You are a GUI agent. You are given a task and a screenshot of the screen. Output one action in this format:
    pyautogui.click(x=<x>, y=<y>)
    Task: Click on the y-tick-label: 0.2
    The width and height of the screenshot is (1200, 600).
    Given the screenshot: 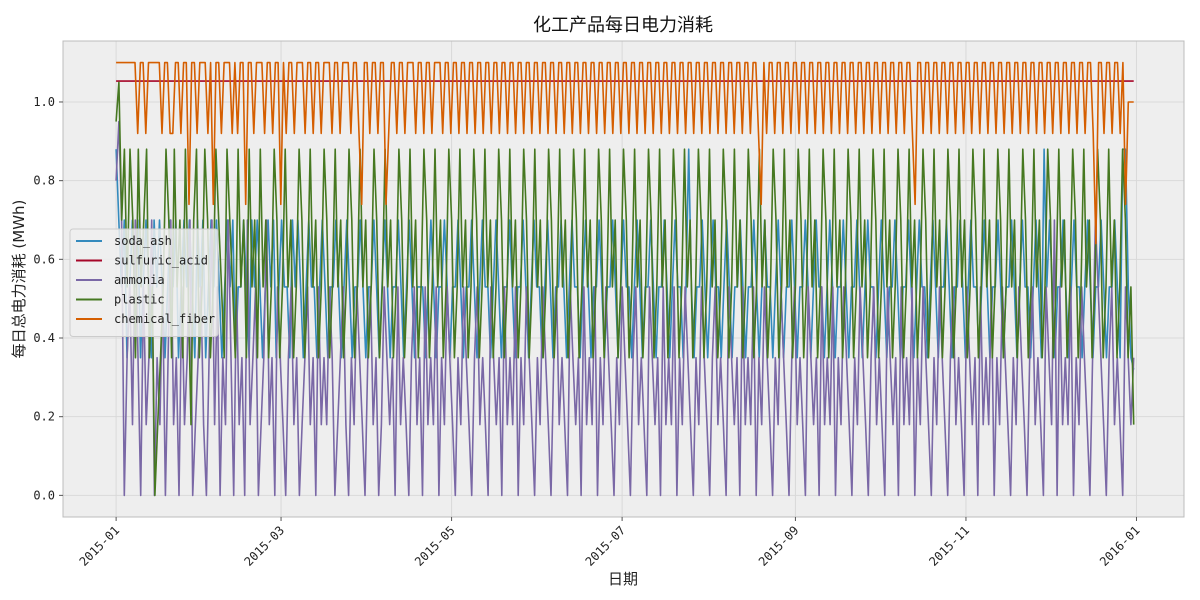 What is the action you would take?
    pyautogui.click(x=44, y=417)
    